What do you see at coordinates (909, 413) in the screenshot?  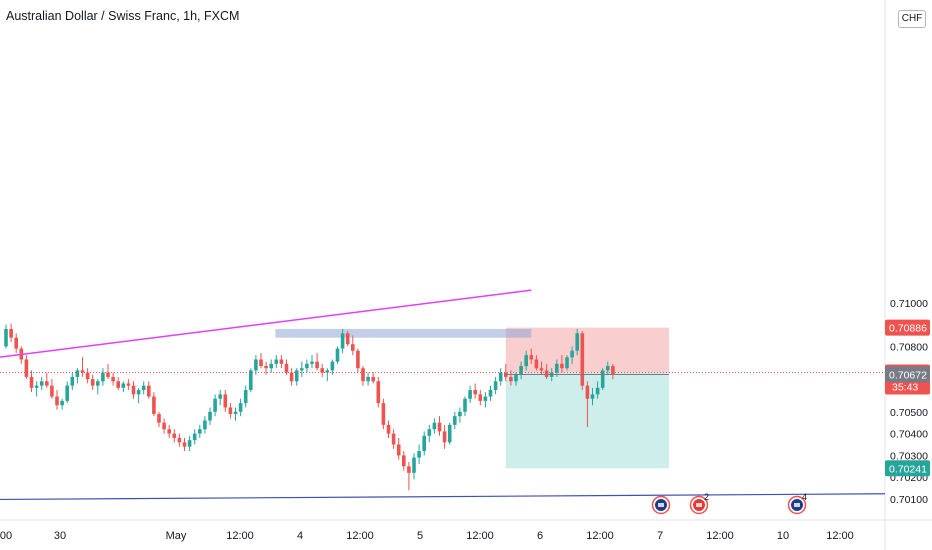 I see `price-tick-label: 0.70500` at bounding box center [909, 413].